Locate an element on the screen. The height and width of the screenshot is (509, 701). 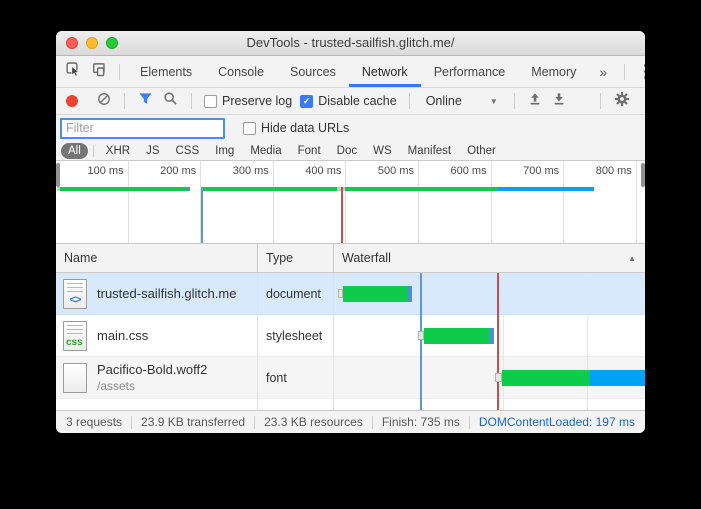
tab-elements: Elements is located at coordinates (166, 71).